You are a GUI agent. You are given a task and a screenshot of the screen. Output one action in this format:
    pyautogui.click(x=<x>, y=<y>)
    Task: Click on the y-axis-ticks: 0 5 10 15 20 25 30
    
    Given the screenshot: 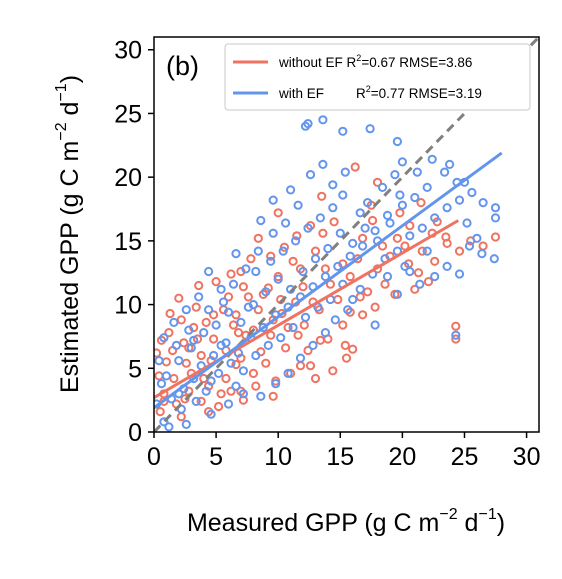 What is the action you would take?
    pyautogui.click(x=134, y=242)
    